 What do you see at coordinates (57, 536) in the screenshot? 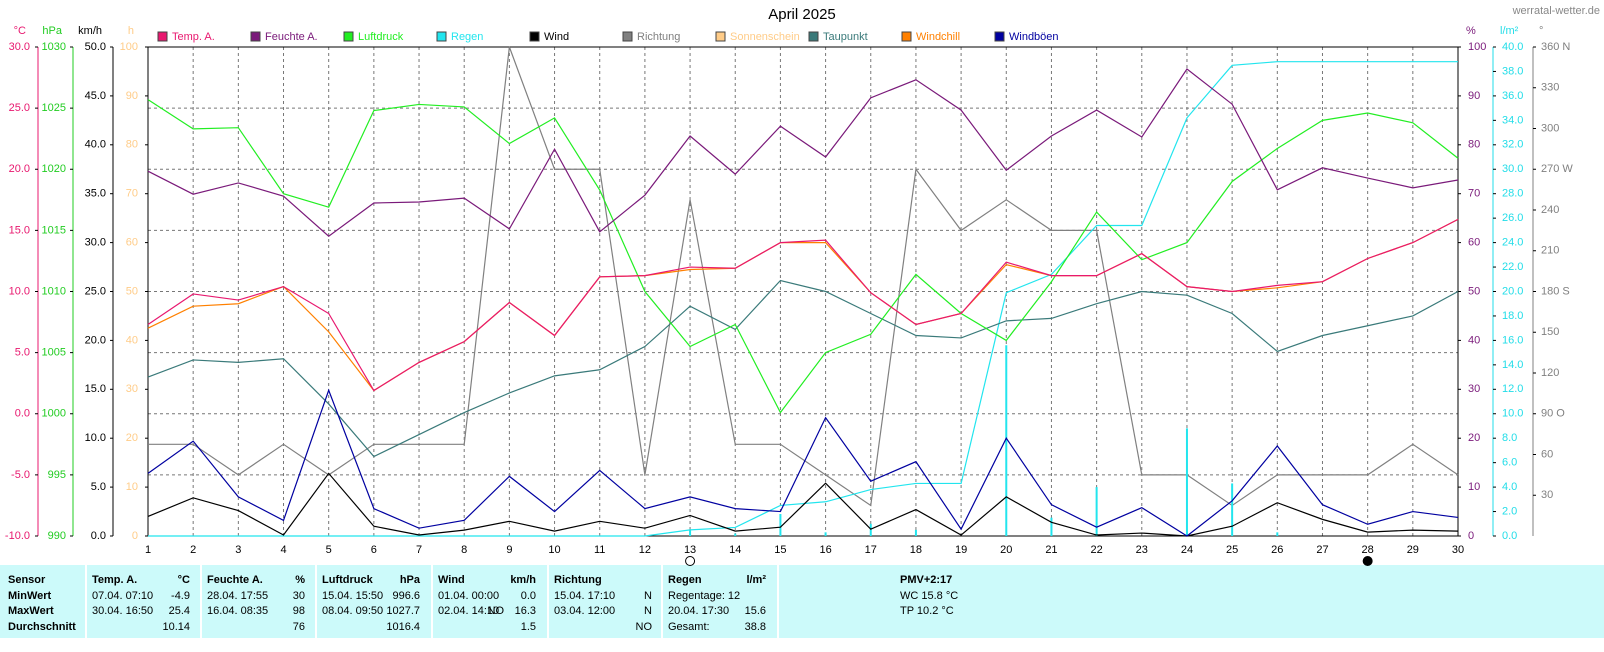
I see `y-tick-label: 990` at bounding box center [57, 536].